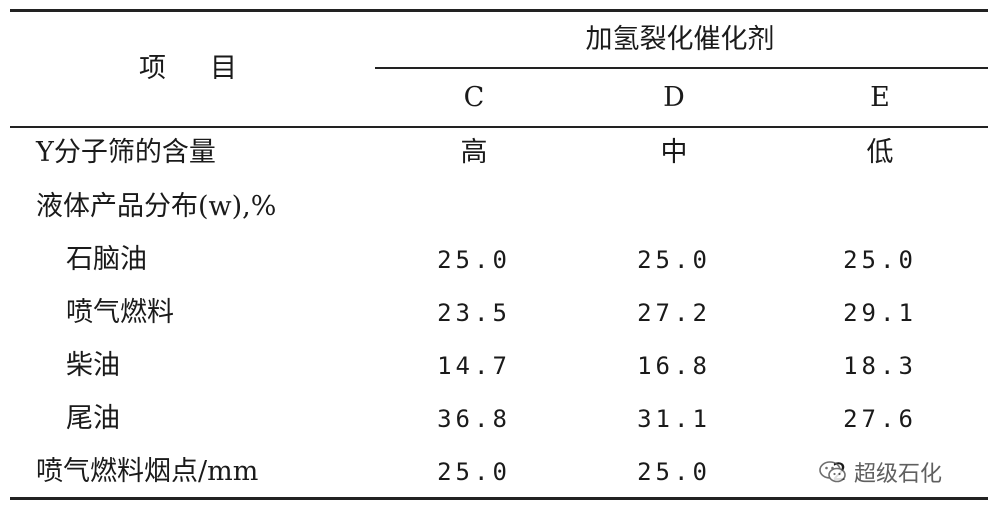  What do you see at coordinates (156, 206) in the screenshot?
I see `row-label: 液体产品分布(w),%` at bounding box center [156, 206].